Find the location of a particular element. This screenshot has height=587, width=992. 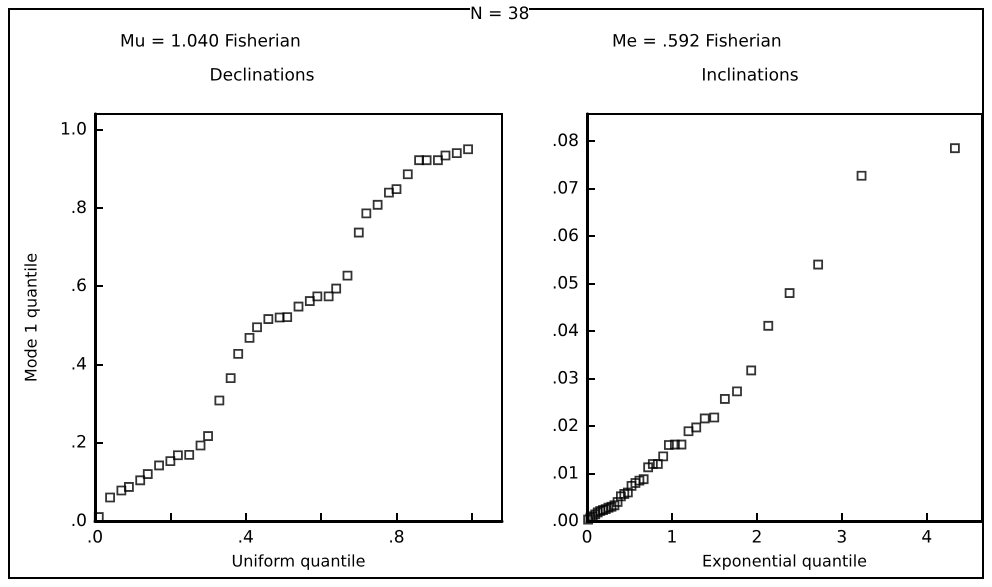

text: N = 38 is located at coordinates (500, 14).